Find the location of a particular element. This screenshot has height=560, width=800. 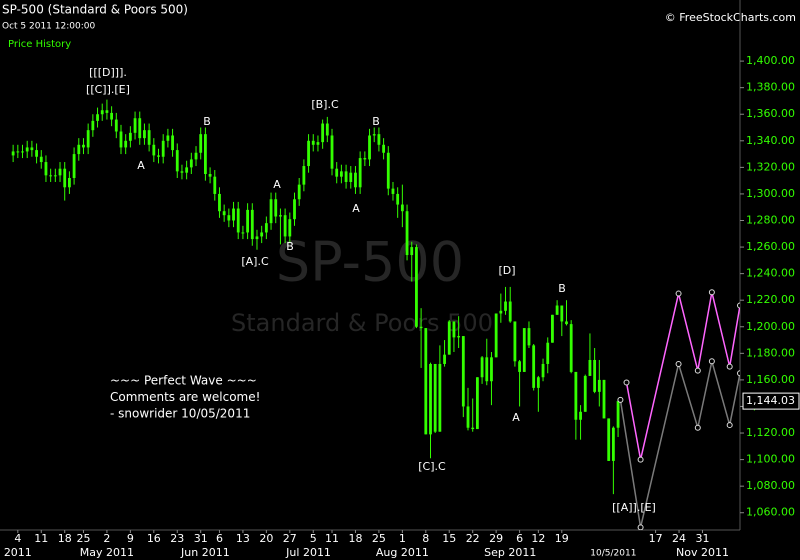

x-tick-label: 31 is located at coordinates (201, 538).